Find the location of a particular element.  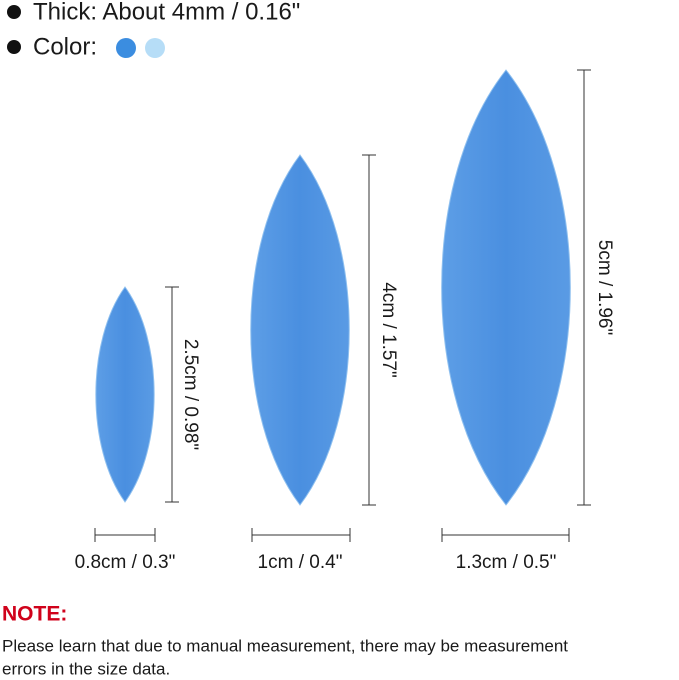

height-label: 2.5cm / 0.98" is located at coordinates (190, 394).